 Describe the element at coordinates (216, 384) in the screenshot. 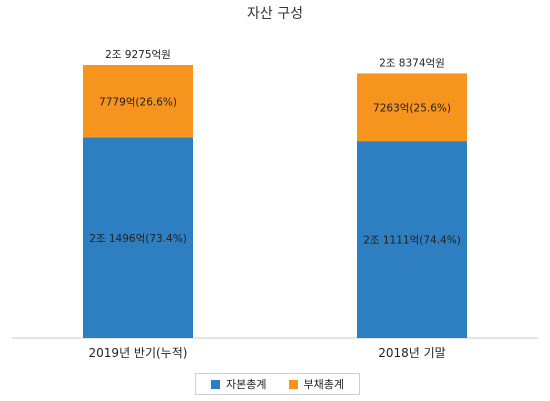

I see `legend-swatch-equity` at that location.